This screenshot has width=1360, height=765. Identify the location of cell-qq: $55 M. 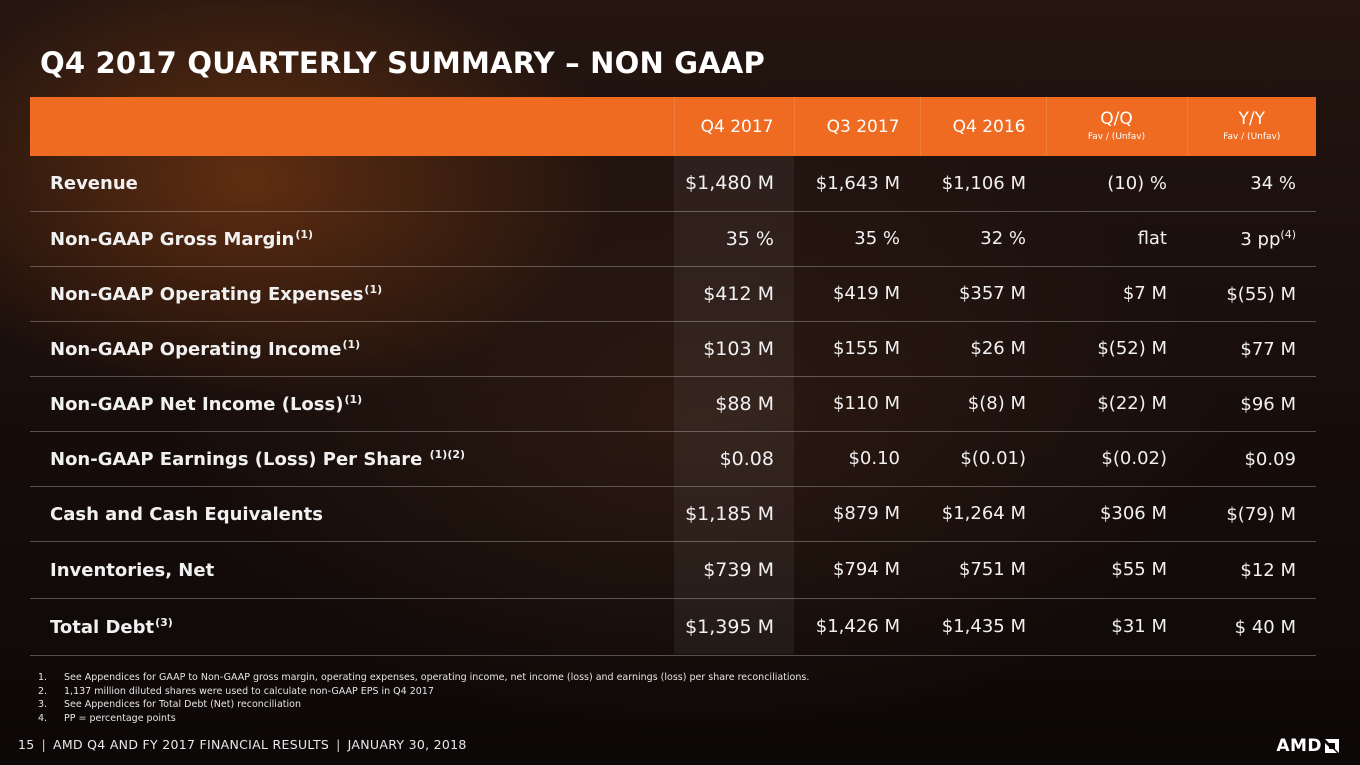
(1139, 569).